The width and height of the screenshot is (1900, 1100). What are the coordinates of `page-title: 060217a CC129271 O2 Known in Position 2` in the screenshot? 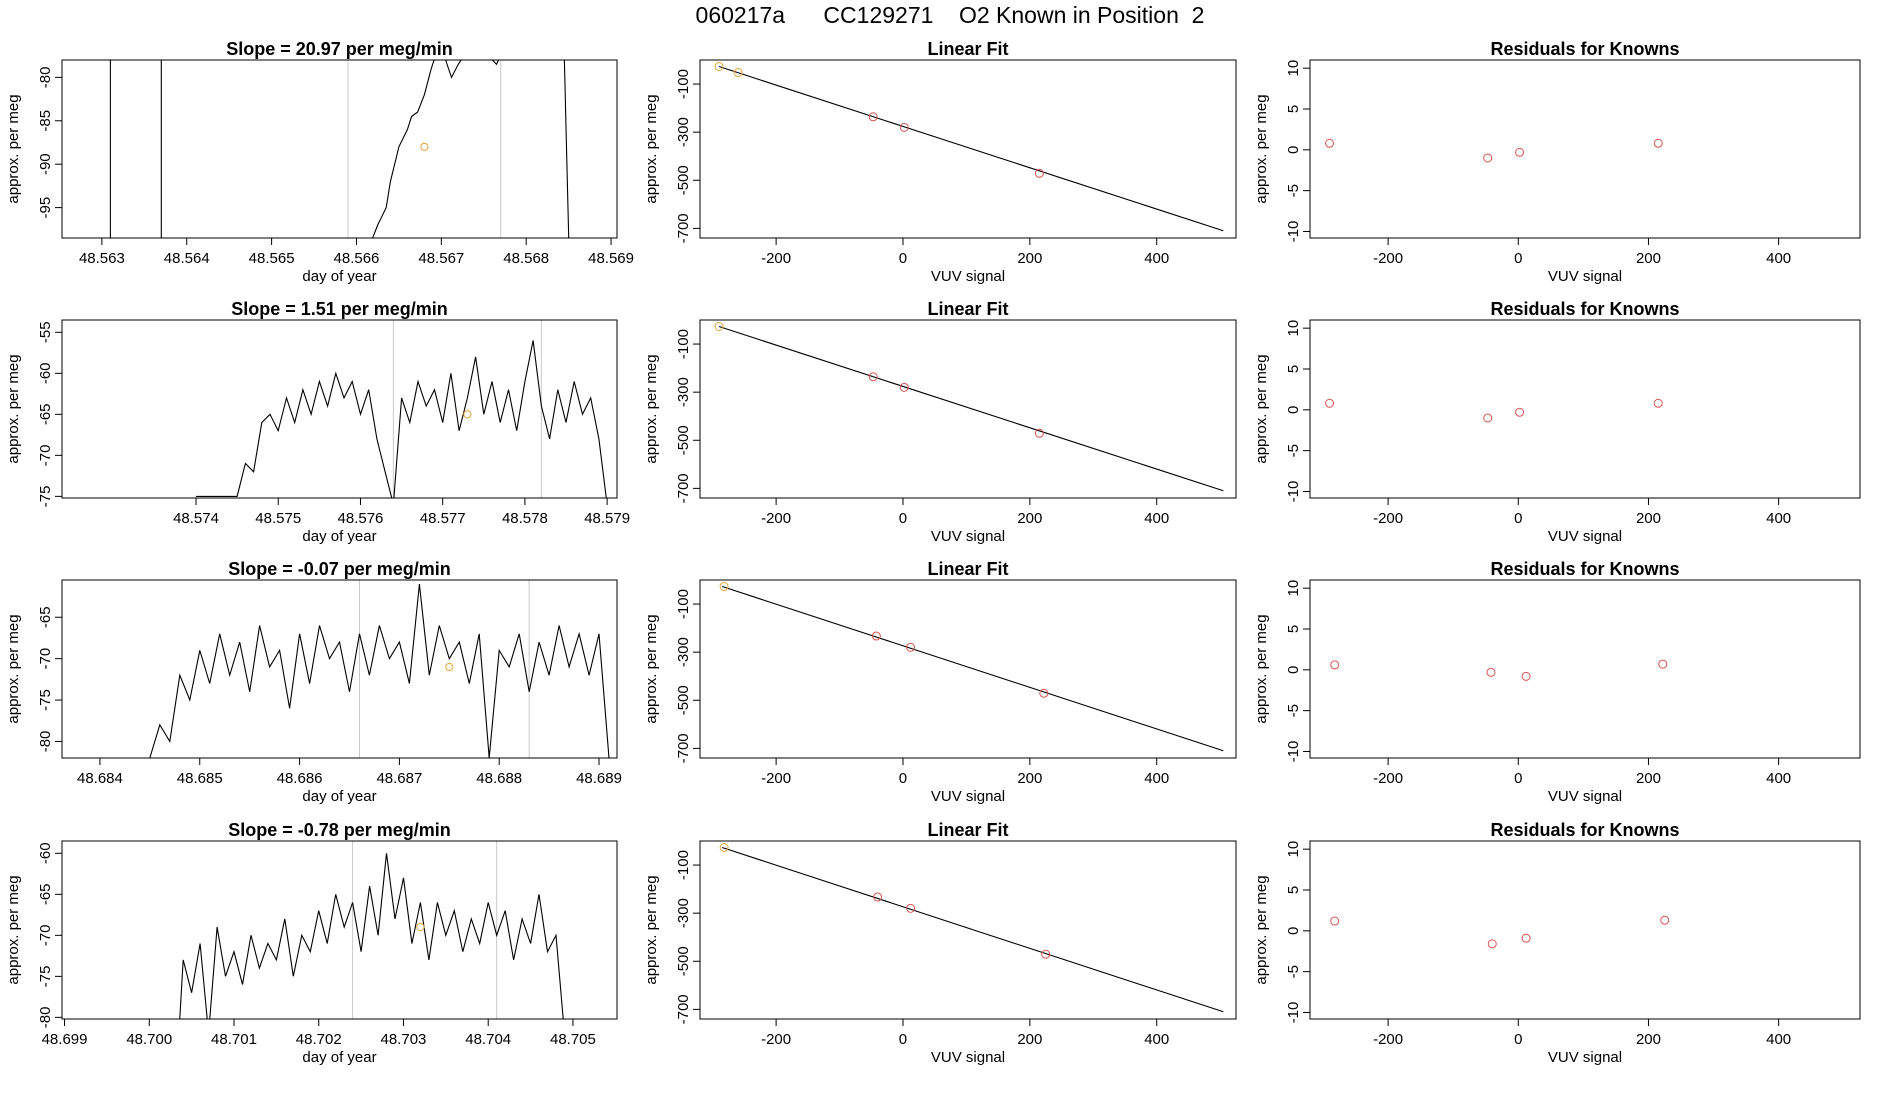 It's located at (950, 15).